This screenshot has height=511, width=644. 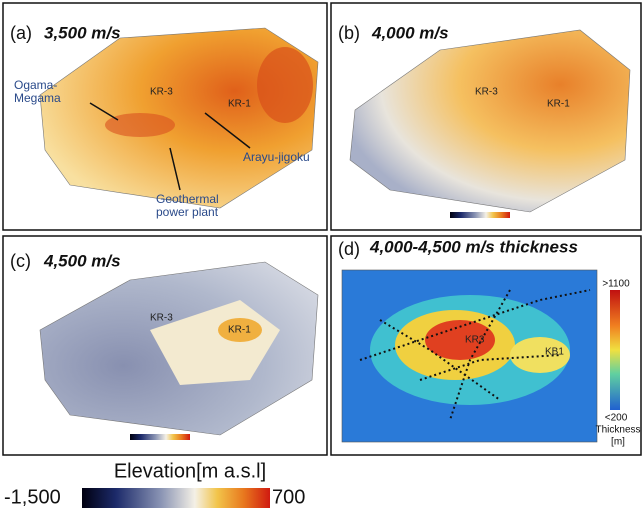 What do you see at coordinates (21, 33) in the screenshot?
I see `panel-label: (a)` at bounding box center [21, 33].